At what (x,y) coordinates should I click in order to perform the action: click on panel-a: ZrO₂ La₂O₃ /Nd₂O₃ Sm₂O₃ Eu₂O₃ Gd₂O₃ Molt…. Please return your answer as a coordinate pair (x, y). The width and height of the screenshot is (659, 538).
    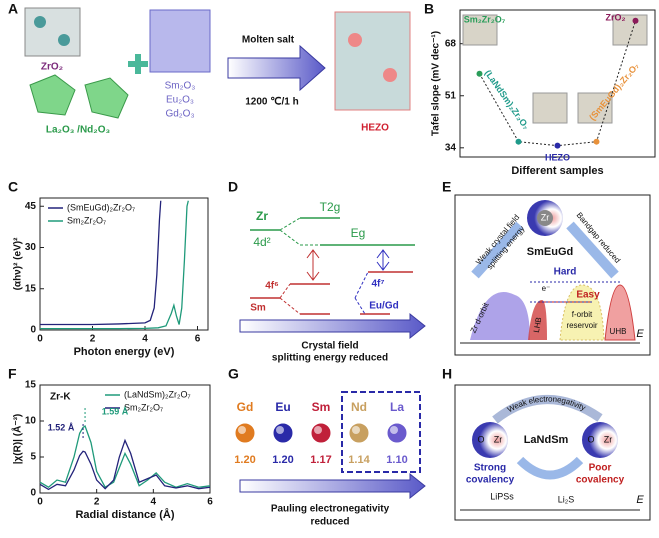
    Looking at the image, I should click on (217, 71).